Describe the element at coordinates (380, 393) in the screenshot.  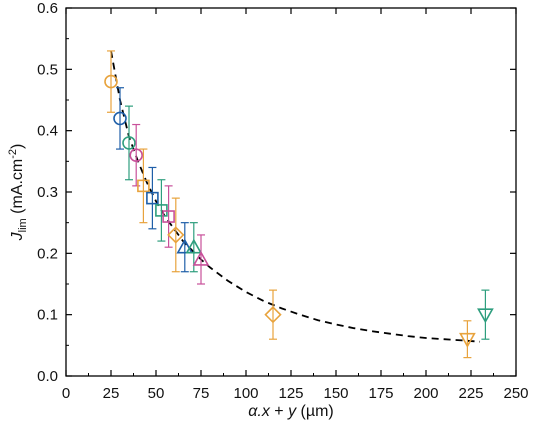
I see `x-tick-label: 175` at that location.